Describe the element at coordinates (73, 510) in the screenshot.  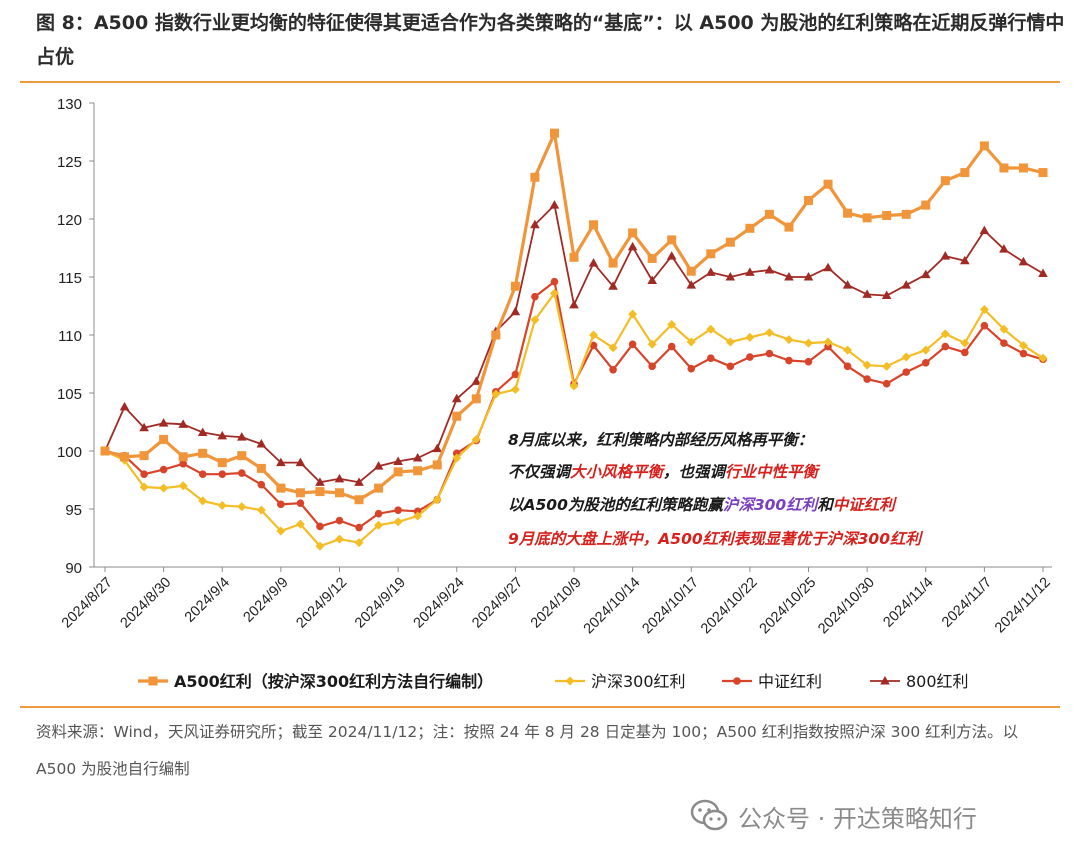
I see `y-tick-label: 95` at that location.